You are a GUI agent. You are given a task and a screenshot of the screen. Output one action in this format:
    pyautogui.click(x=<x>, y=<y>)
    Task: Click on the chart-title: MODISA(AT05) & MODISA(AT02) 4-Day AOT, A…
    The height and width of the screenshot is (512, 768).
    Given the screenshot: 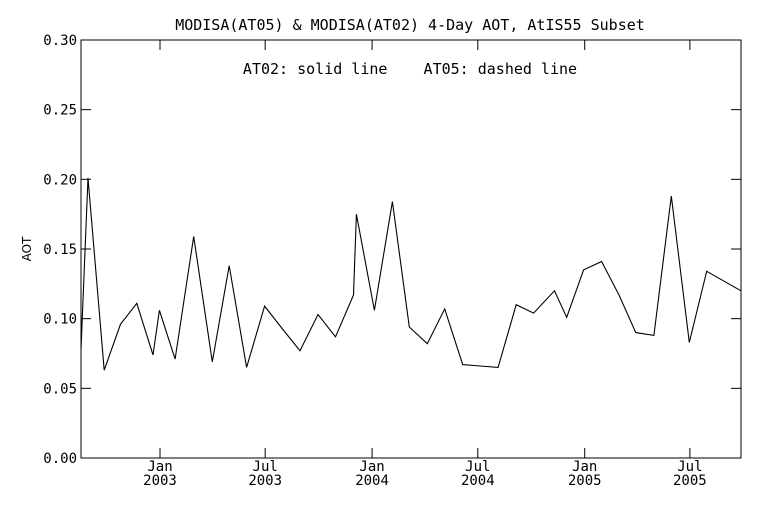 What is the action you would take?
    pyautogui.click(x=410, y=25)
    